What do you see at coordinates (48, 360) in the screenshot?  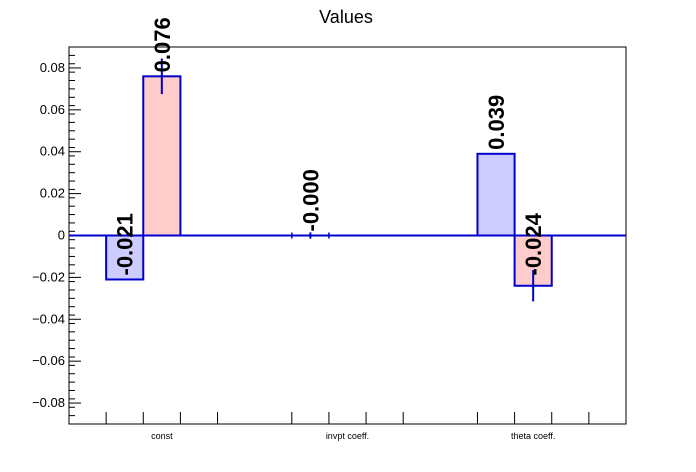 I see `y-tick-label: −0.06` at bounding box center [48, 360].